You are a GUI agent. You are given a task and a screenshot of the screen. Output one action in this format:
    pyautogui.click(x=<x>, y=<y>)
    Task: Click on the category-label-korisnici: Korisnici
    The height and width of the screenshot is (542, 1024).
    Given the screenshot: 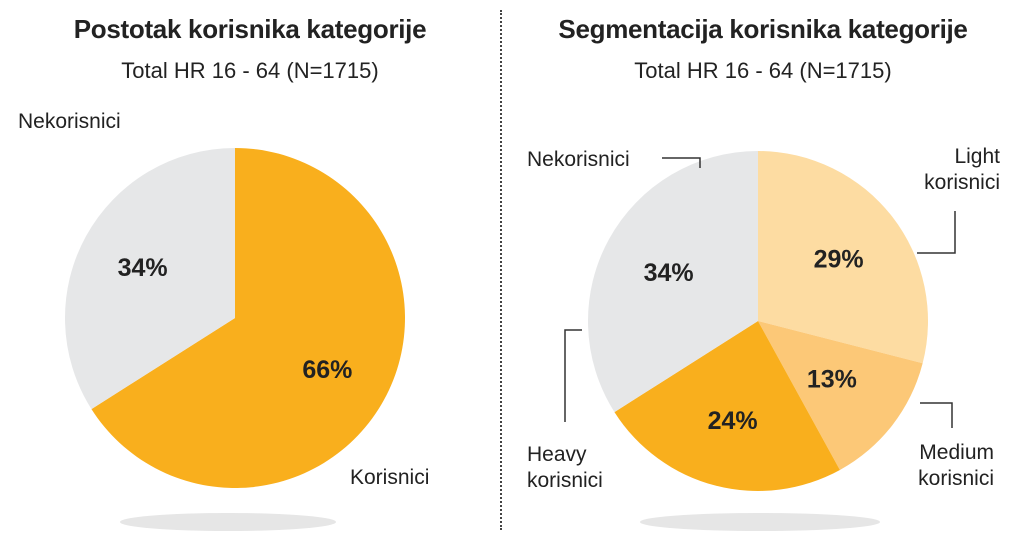 What is the action you would take?
    pyautogui.click(x=389, y=477)
    